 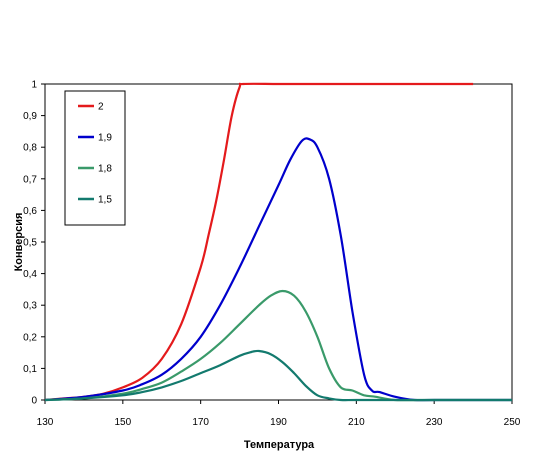 I want to click on y-tick-label: 0, so click(x=34, y=401).